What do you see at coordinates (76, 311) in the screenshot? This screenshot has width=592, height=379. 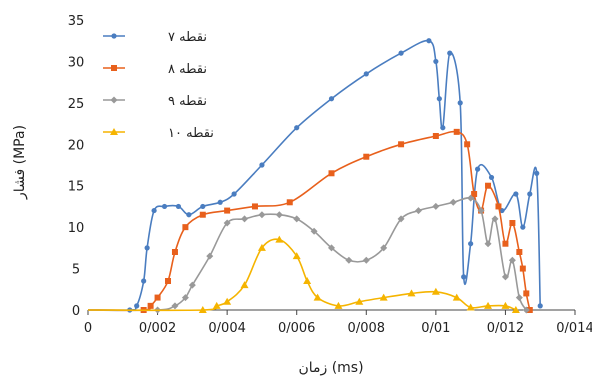 I see `y-tick-label: 0` at bounding box center [76, 311].